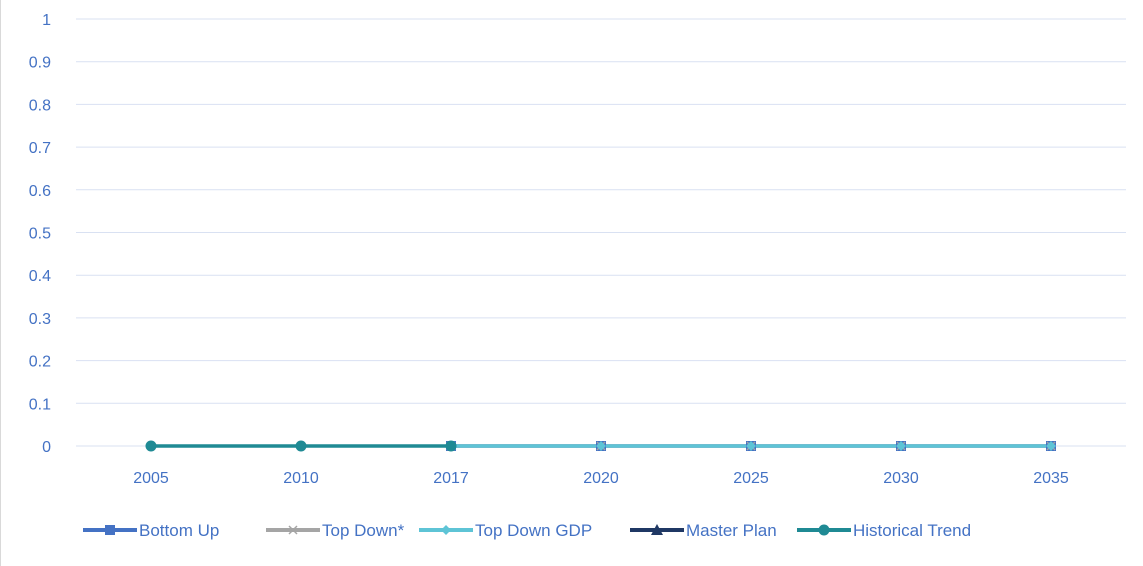 Image resolution: width=1143 pixels, height=566 pixels. Describe the element at coordinates (40, 191) in the screenshot. I see `y-tick-label: 0.6` at that location.